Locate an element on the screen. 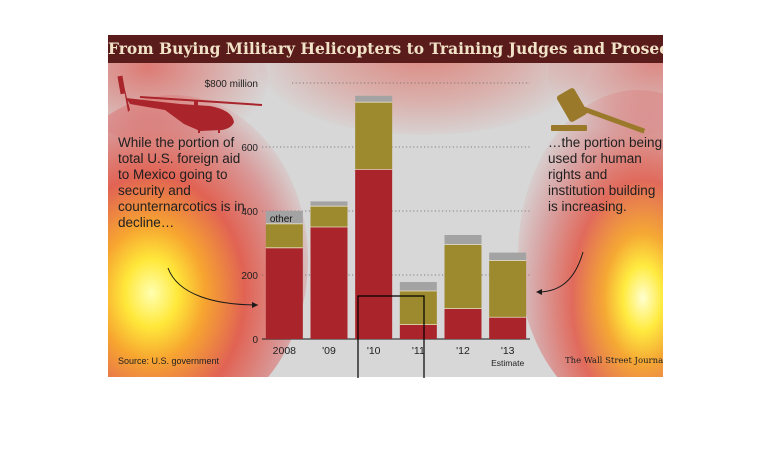 This screenshot has height=472, width=770. x-tick-label: '09 is located at coordinates (329, 351).